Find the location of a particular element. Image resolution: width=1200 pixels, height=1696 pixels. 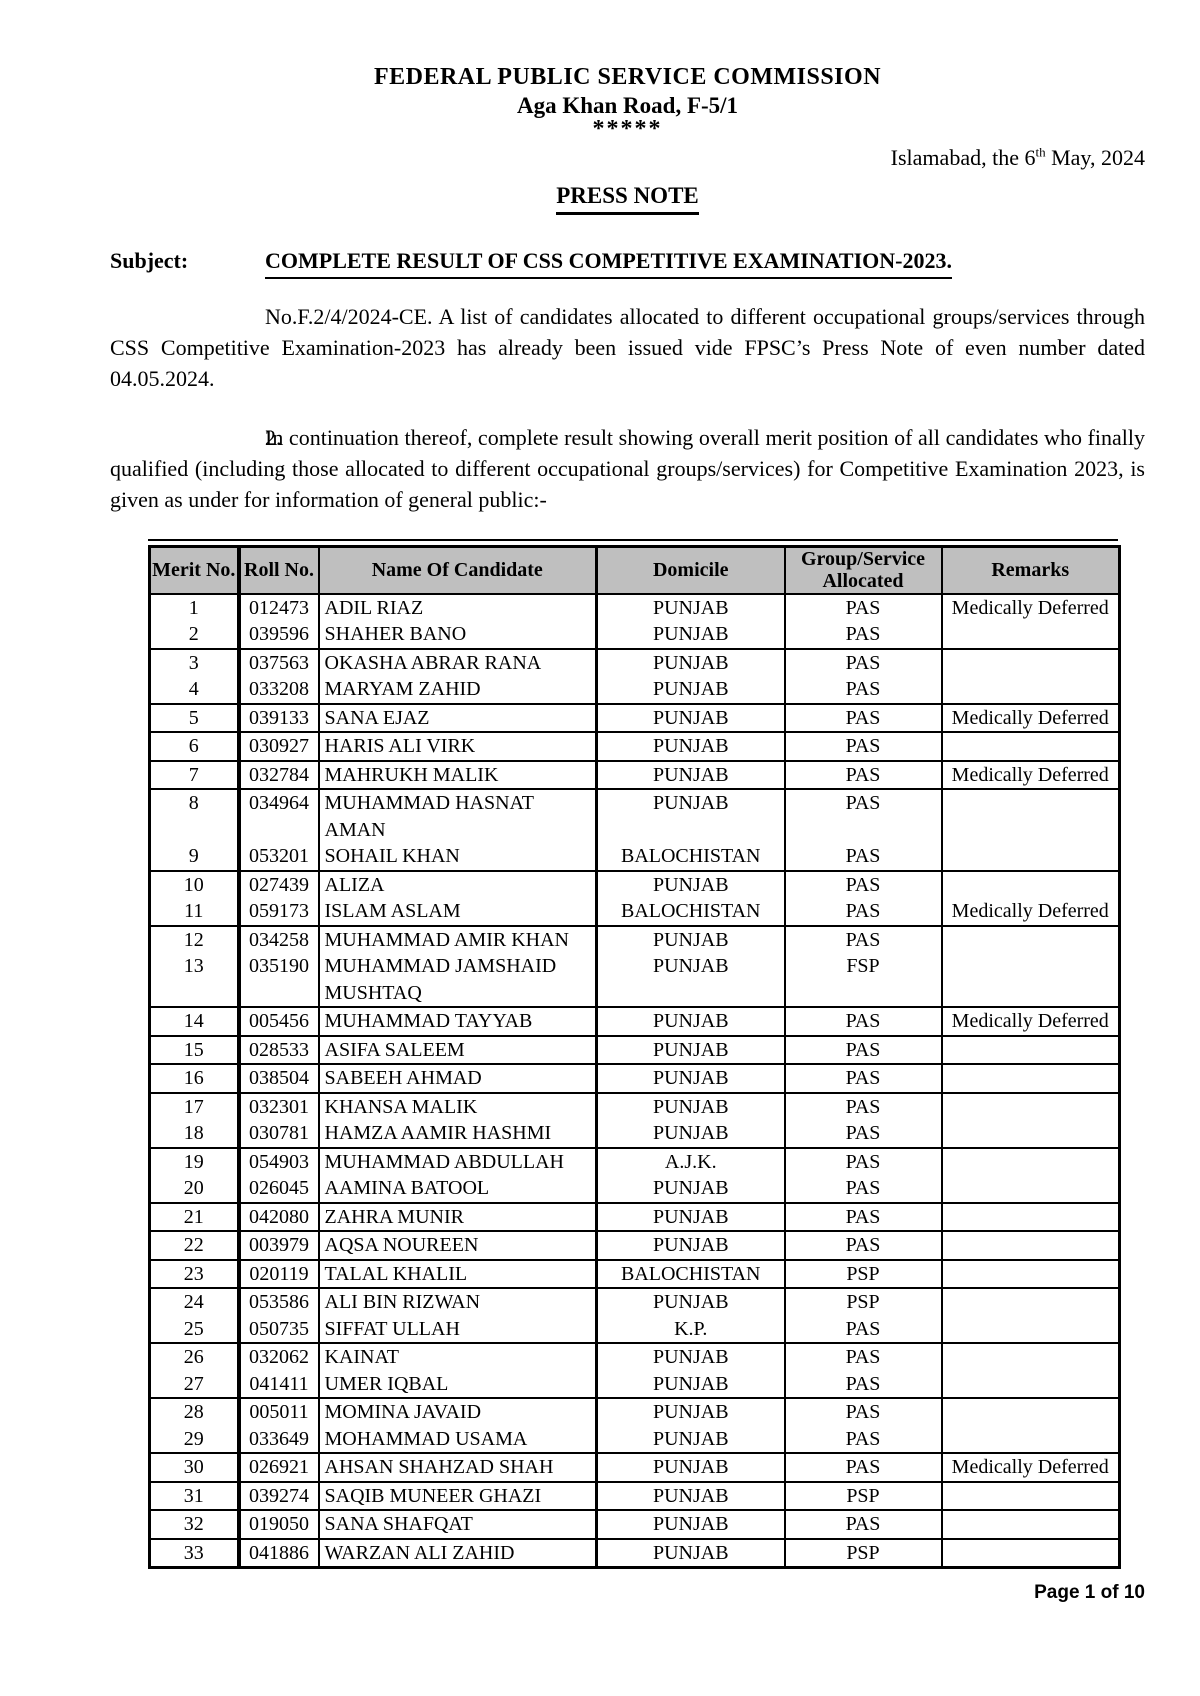

press-note-heading-wrap: PRESS NOTE is located at coordinates (627, 198).